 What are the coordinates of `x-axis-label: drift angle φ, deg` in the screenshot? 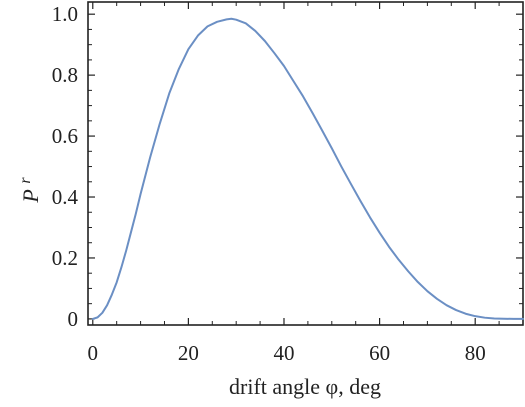 It's located at (305, 386).